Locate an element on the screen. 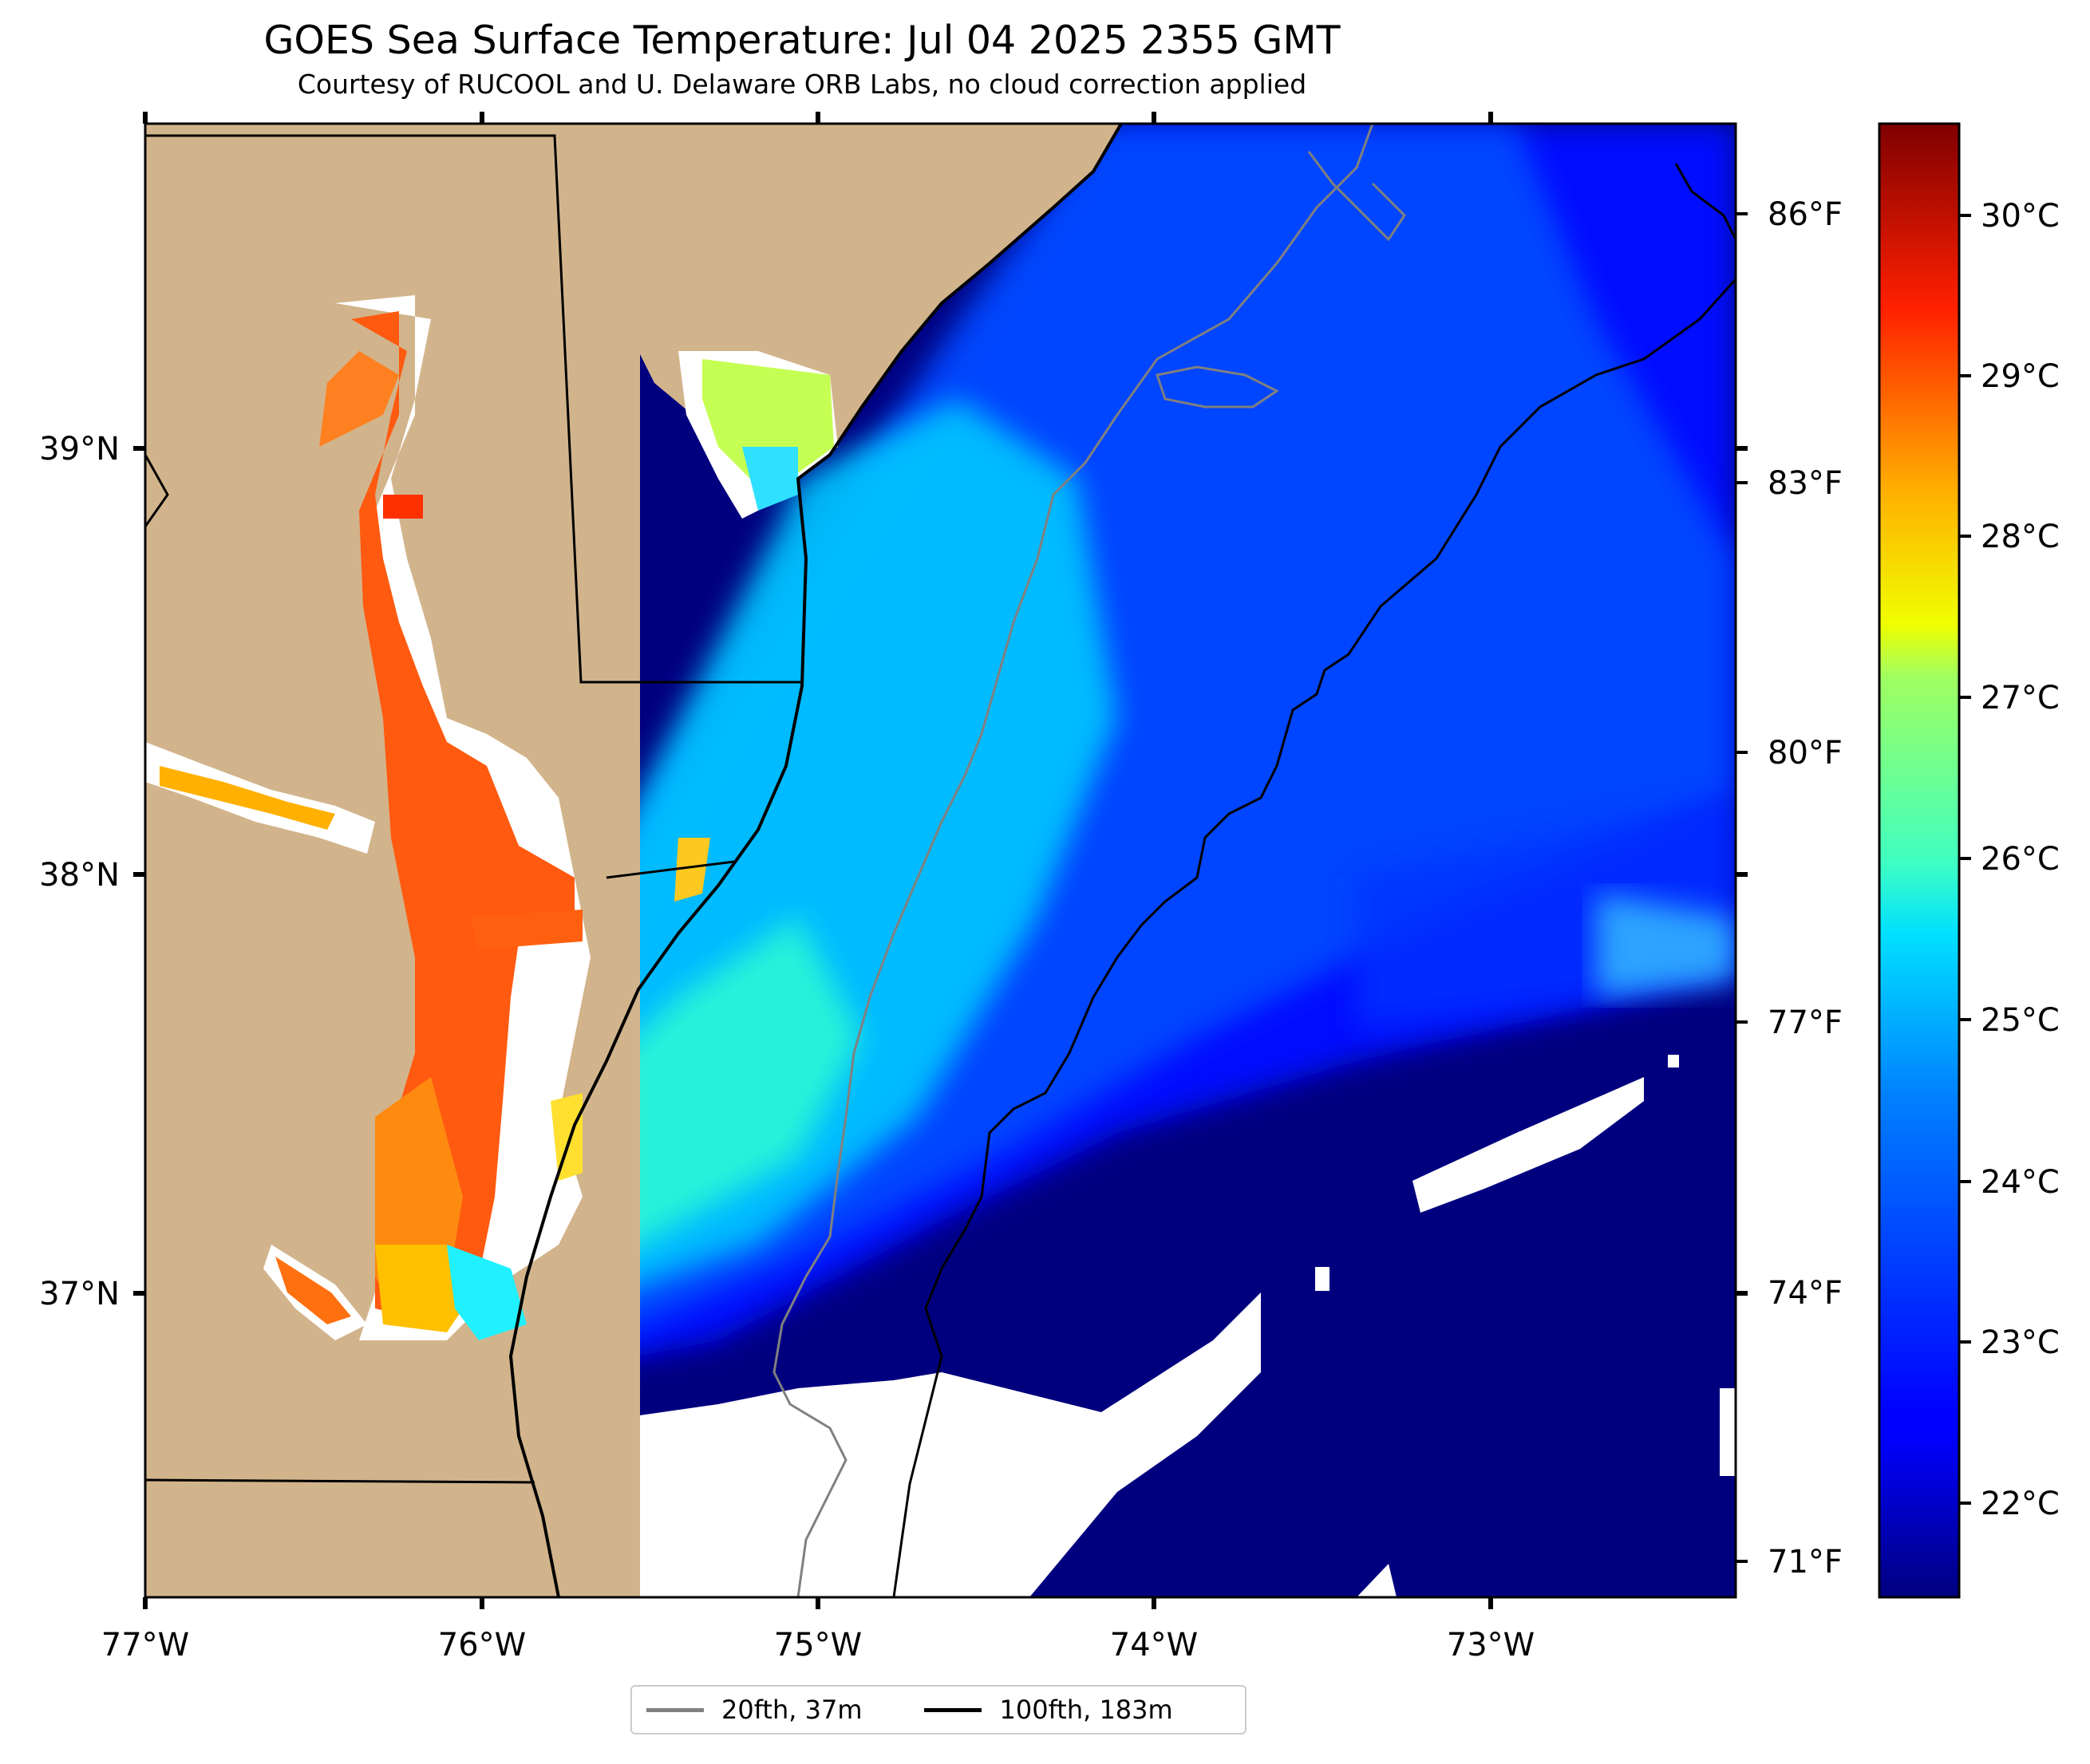 The image size is (2090, 1764). celsius-tick: 26°C is located at coordinates (2020, 859).